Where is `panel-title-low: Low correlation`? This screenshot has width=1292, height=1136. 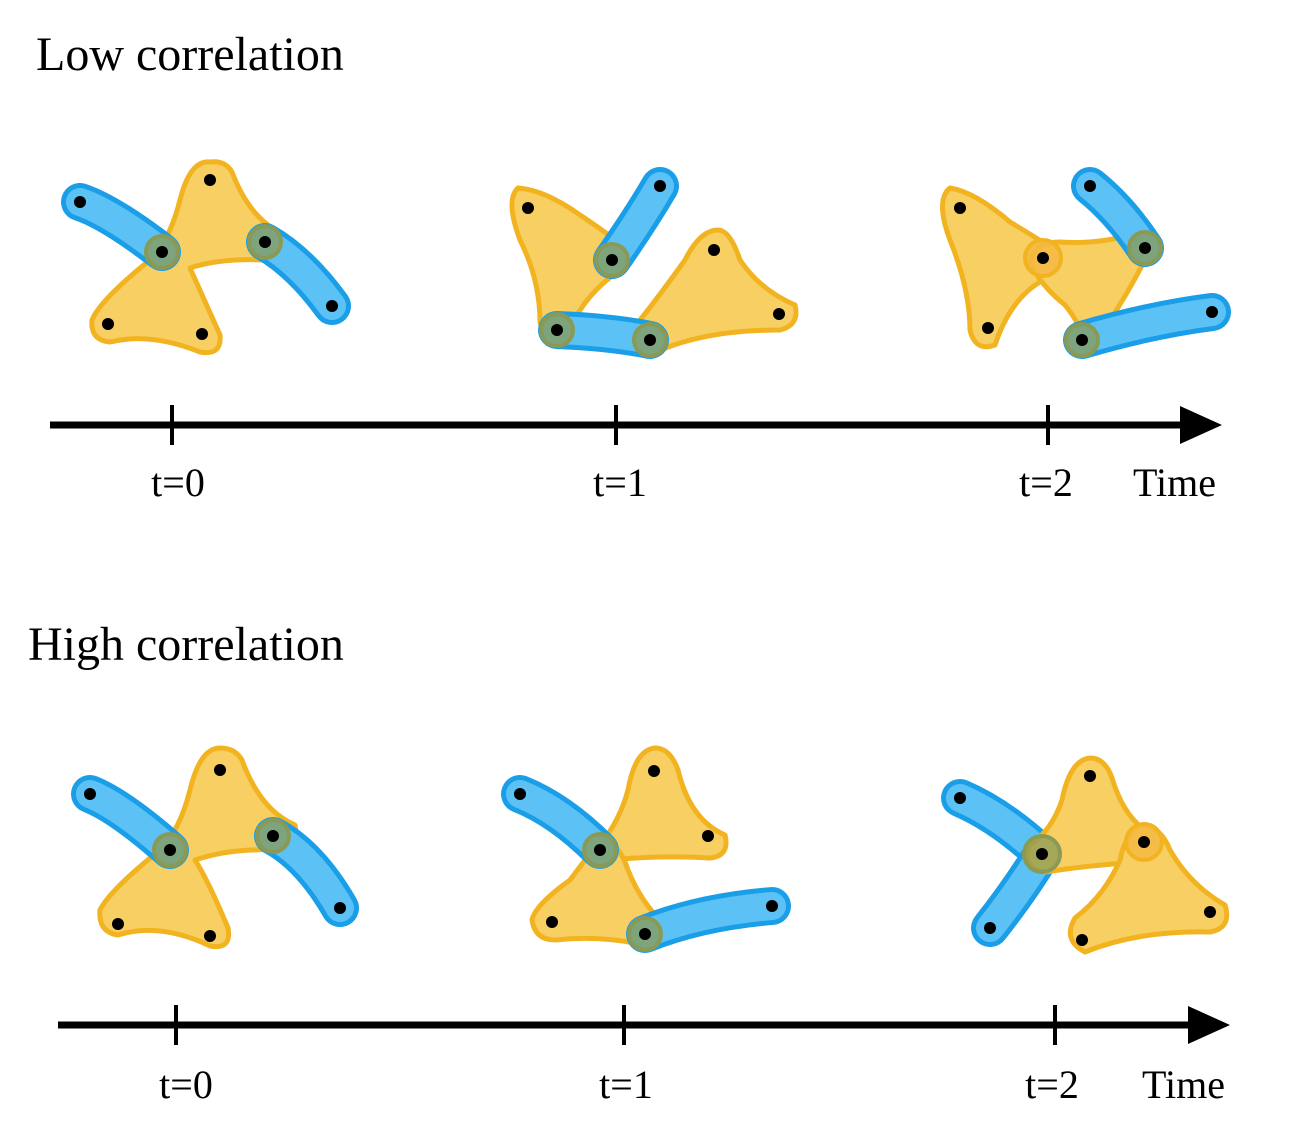
panel-title-low: Low correlation is located at coordinates (190, 54).